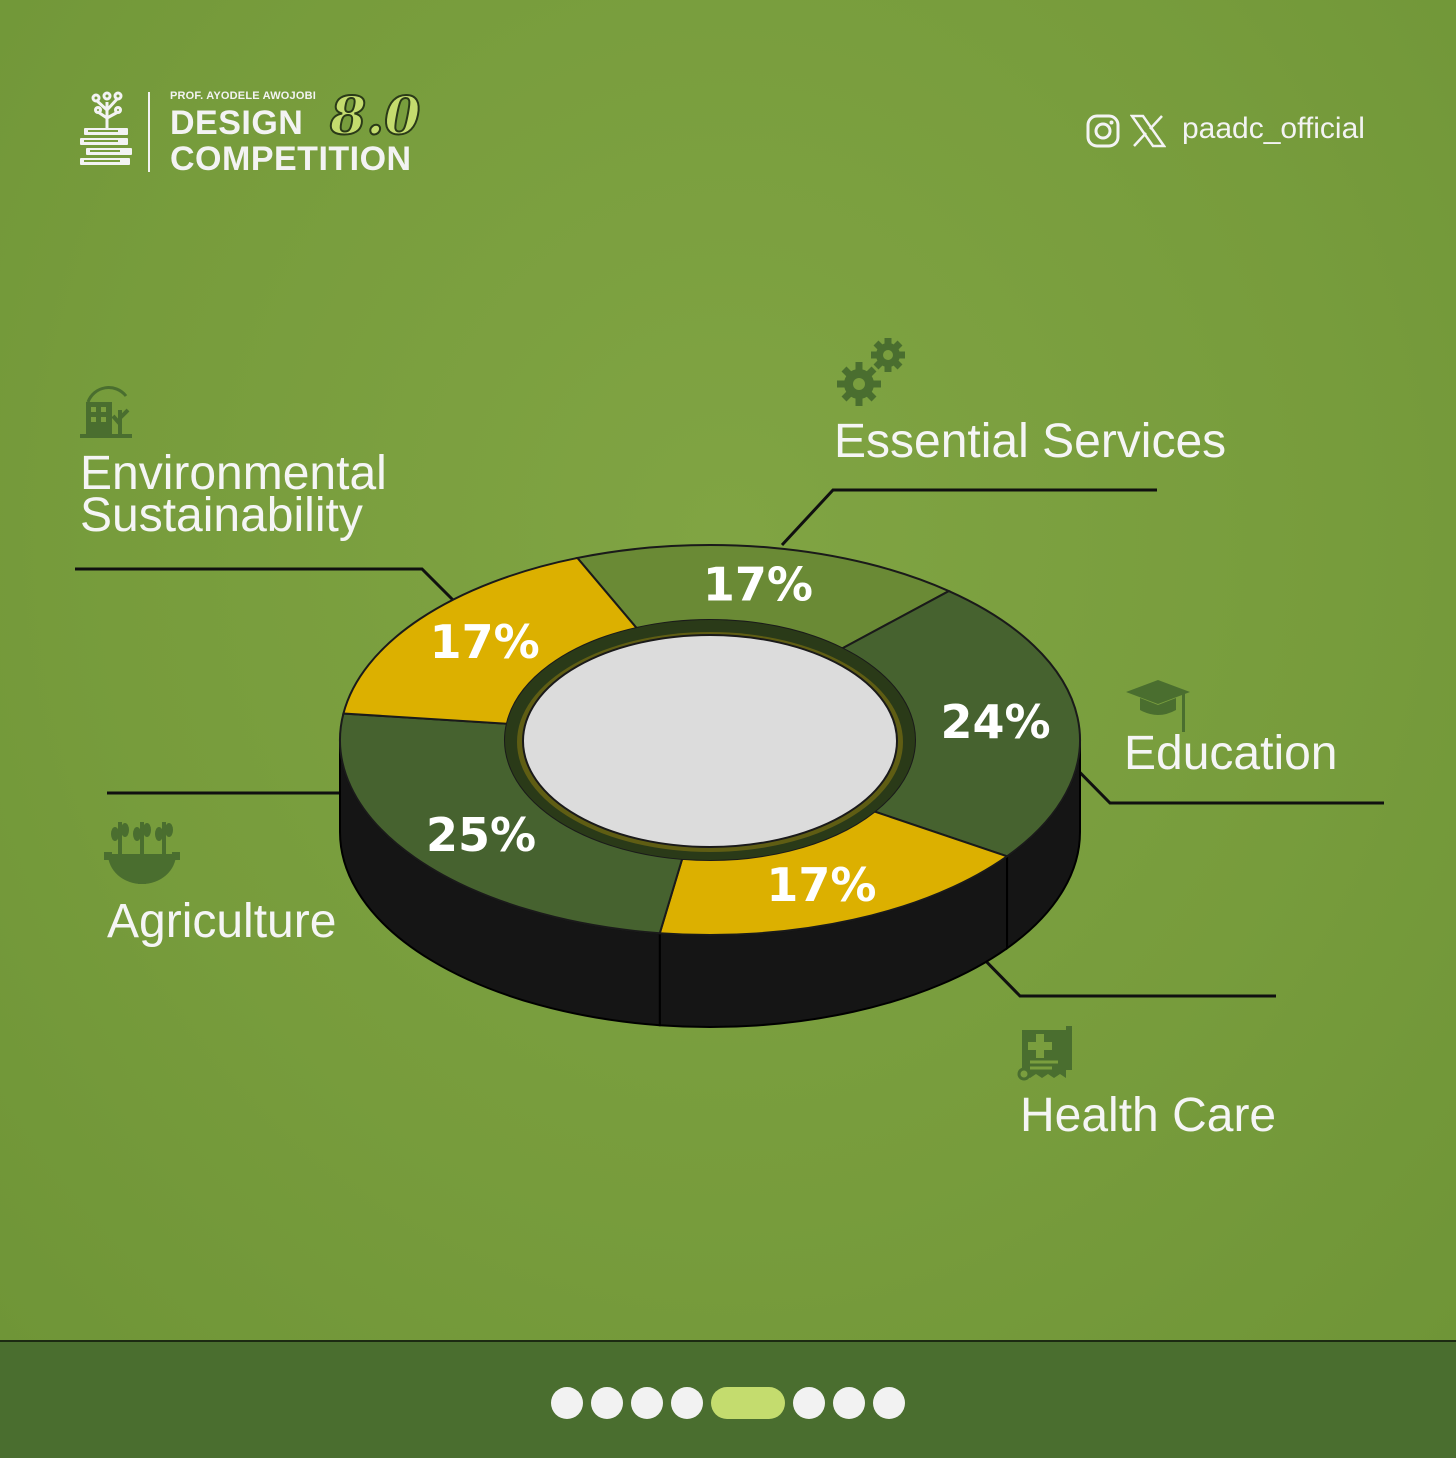 The height and width of the screenshot is (1458, 1456). I want to click on label-education: Education, so click(1231, 753).